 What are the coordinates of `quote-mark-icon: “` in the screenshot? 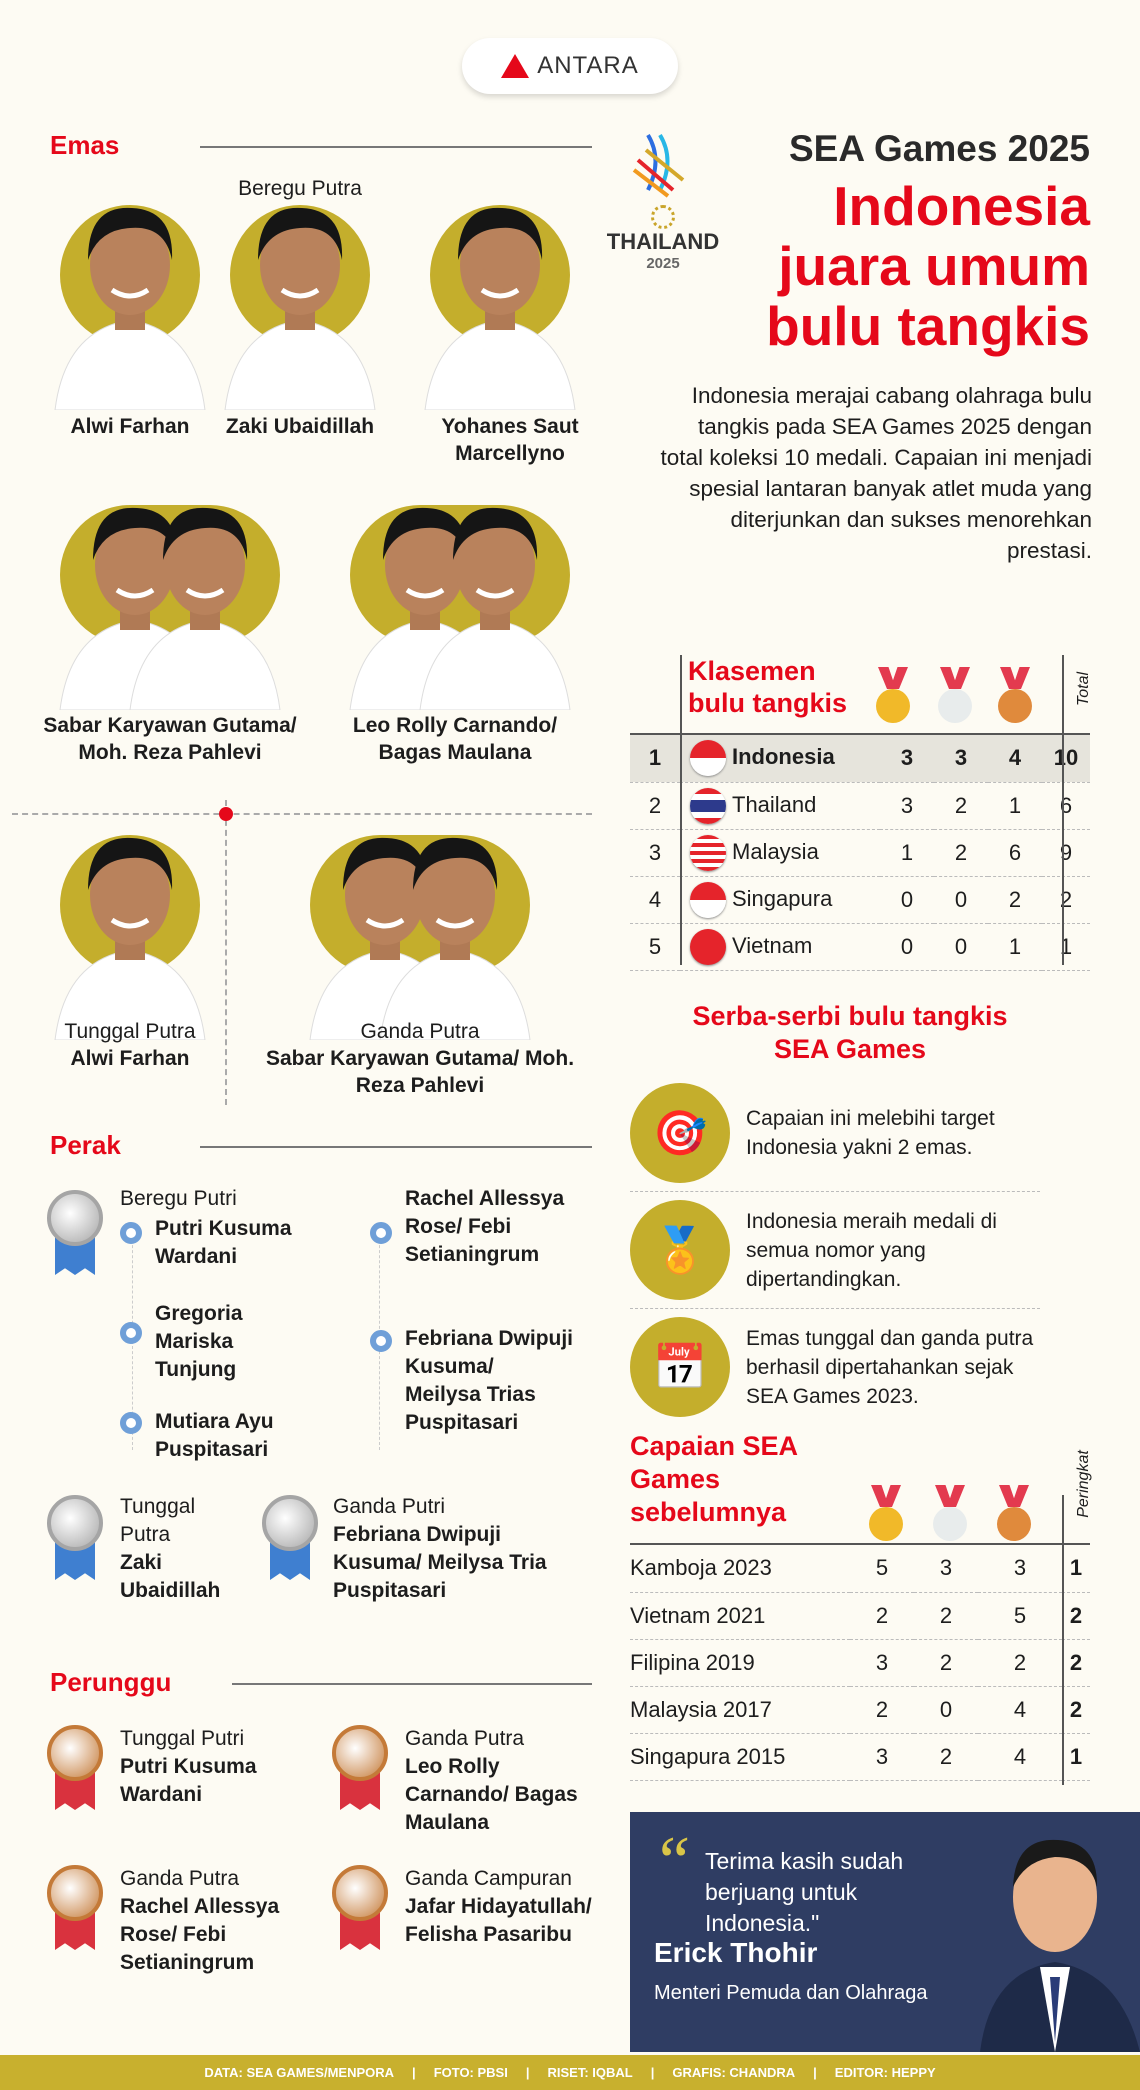 It's located at (671, 1861).